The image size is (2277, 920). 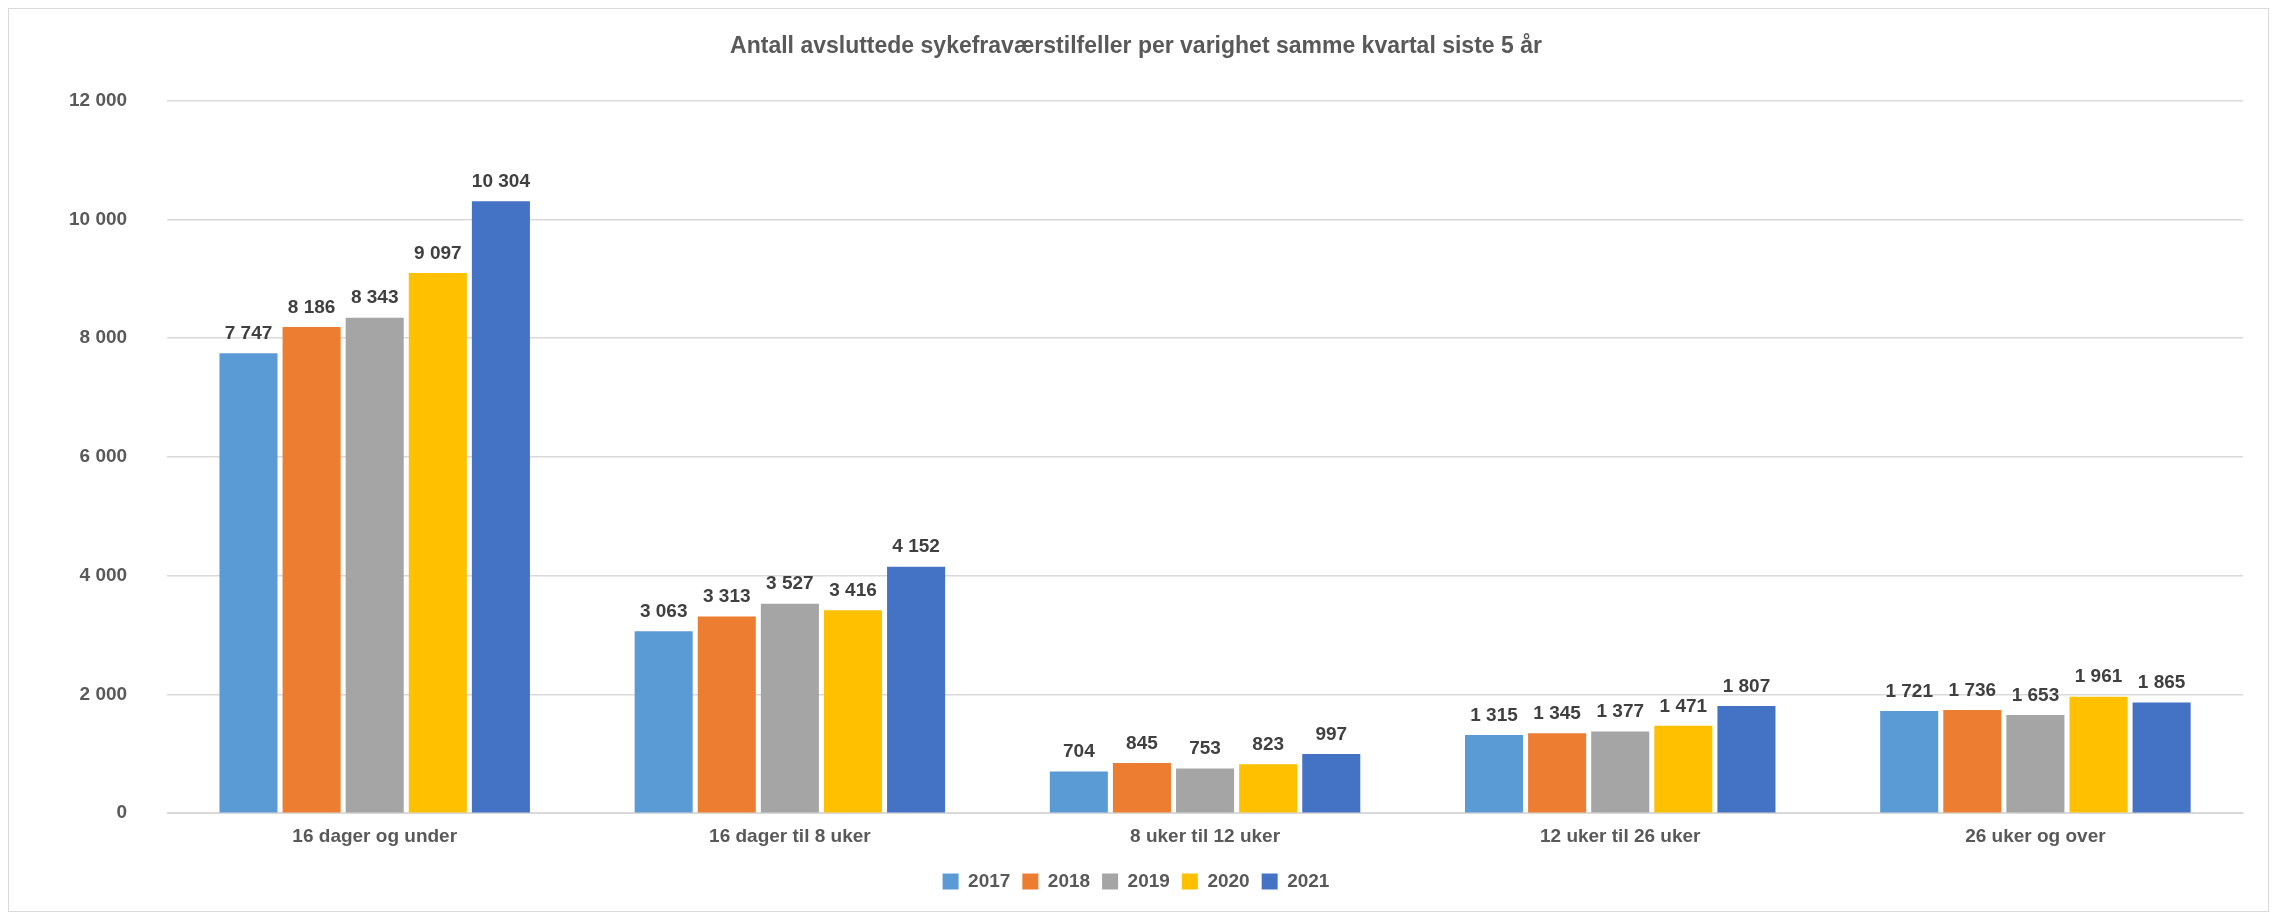 What do you see at coordinates (438, 252) in the screenshot?
I see `data-label: 9 097` at bounding box center [438, 252].